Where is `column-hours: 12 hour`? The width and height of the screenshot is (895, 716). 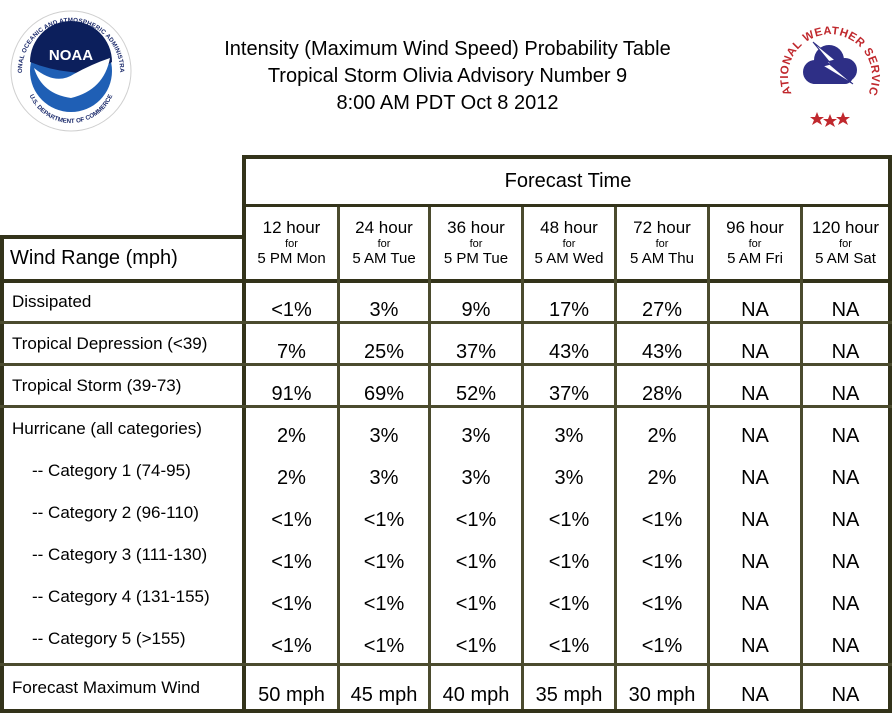
column-hours: 12 hour is located at coordinates (291, 227).